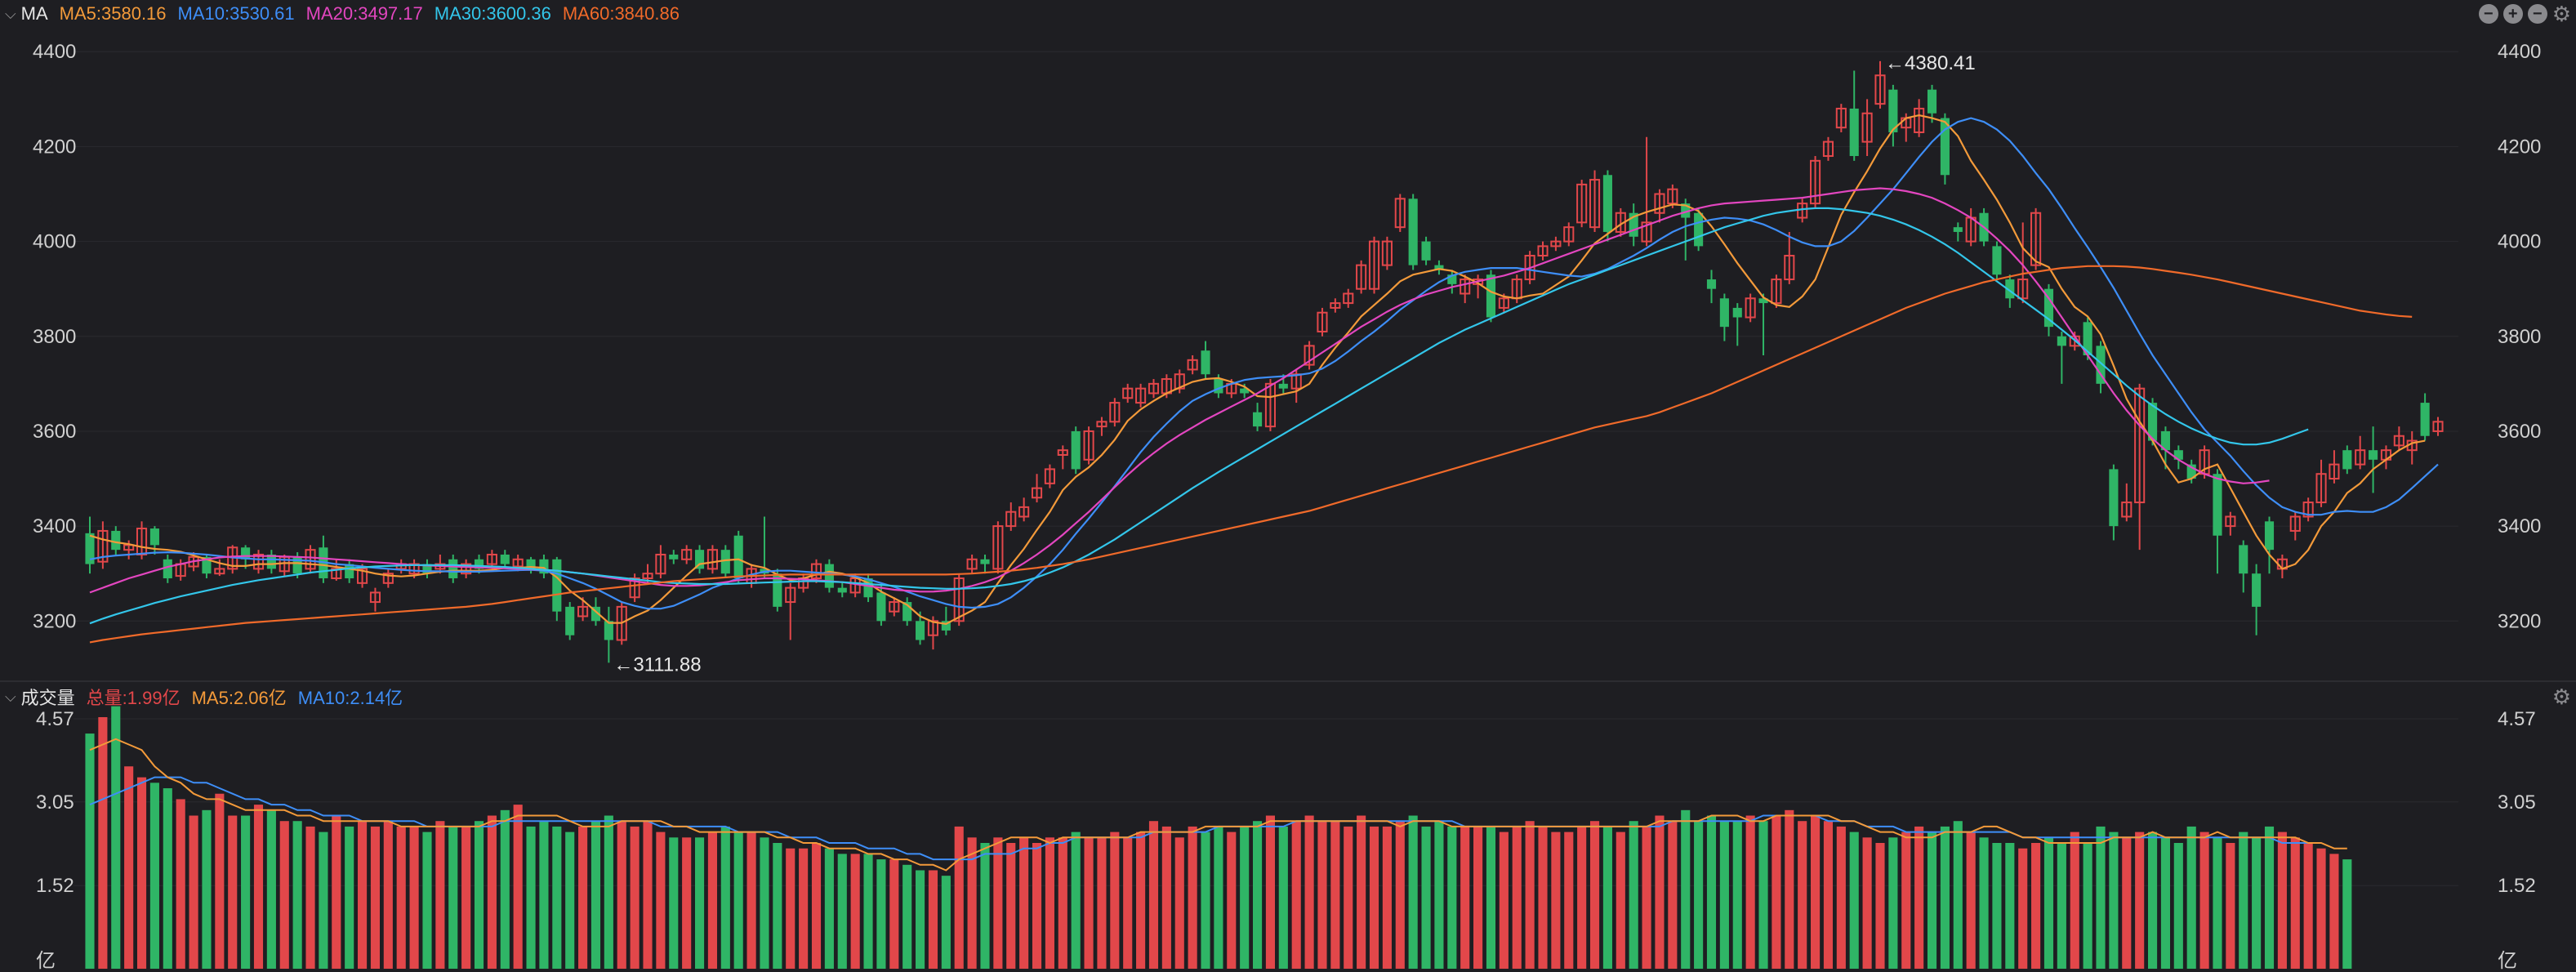  What do you see at coordinates (2519, 621) in the screenshot?
I see `price-axis-tick-right: 3200` at bounding box center [2519, 621].